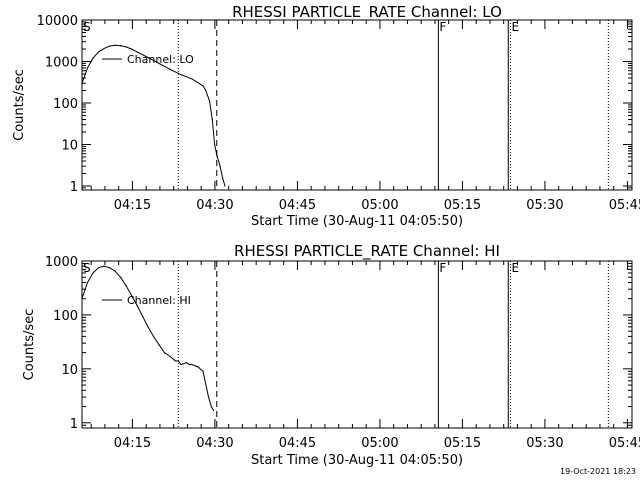 The height and width of the screenshot is (480, 640). I want to click on legend-label: Channel: LO, so click(160, 59).